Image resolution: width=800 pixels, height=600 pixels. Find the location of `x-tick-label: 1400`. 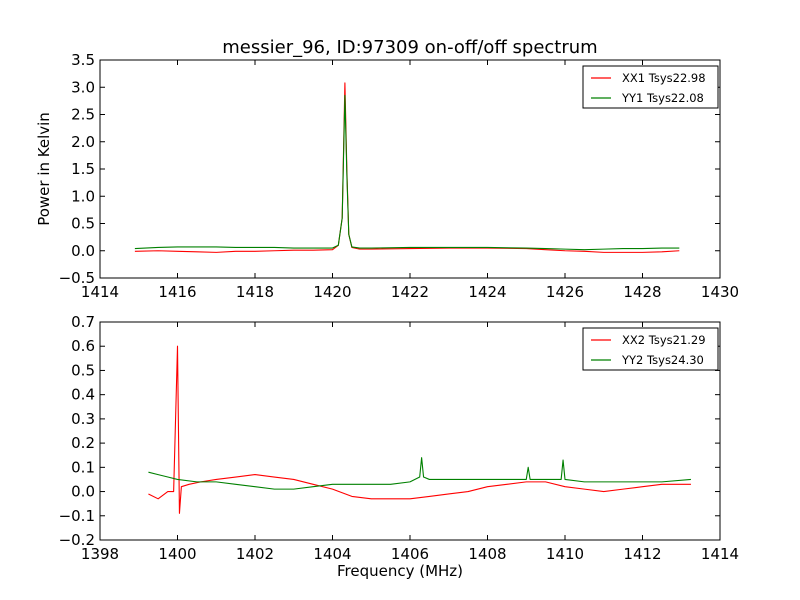

x-tick-label: 1400 is located at coordinates (177, 554).